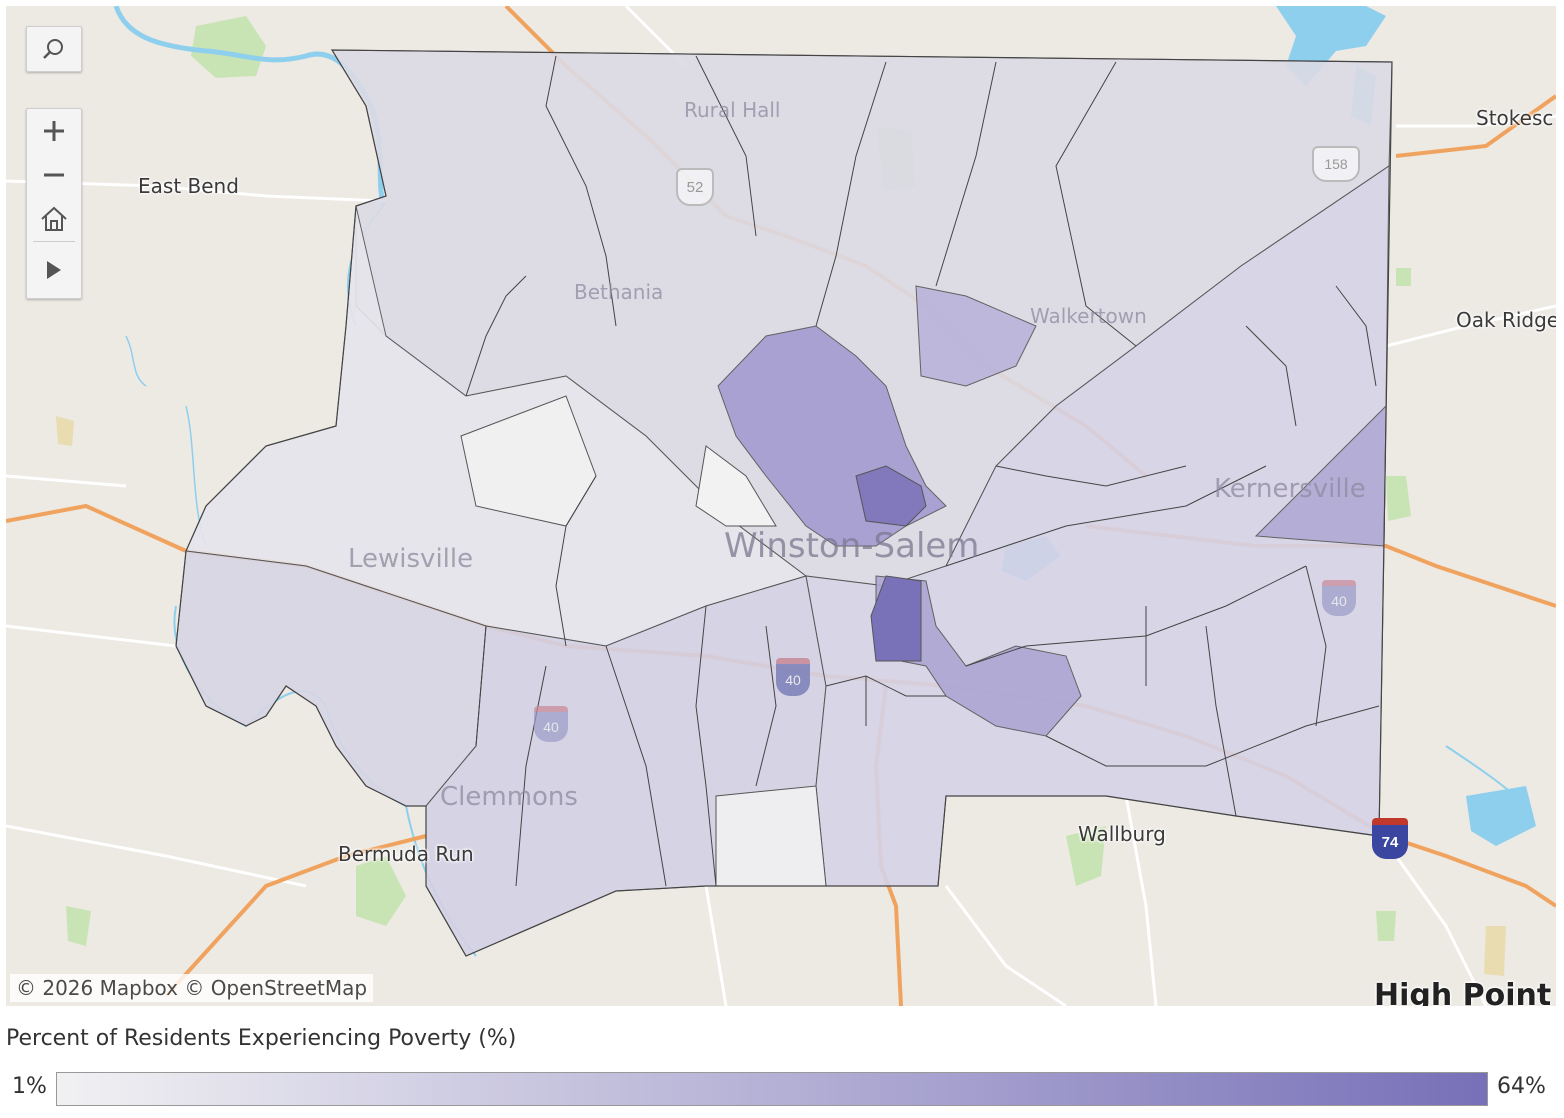  What do you see at coordinates (1506, 320) in the screenshot?
I see `place-oak-ridge: Oak Ridge` at bounding box center [1506, 320].